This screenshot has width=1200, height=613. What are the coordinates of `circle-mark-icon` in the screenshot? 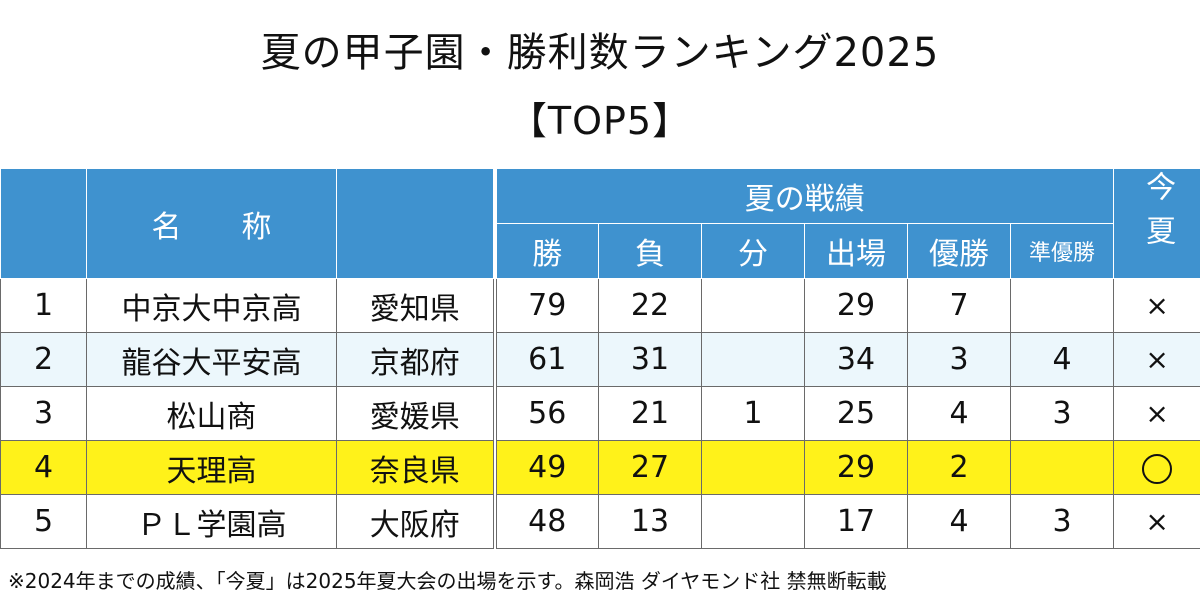 It's located at (1157, 469).